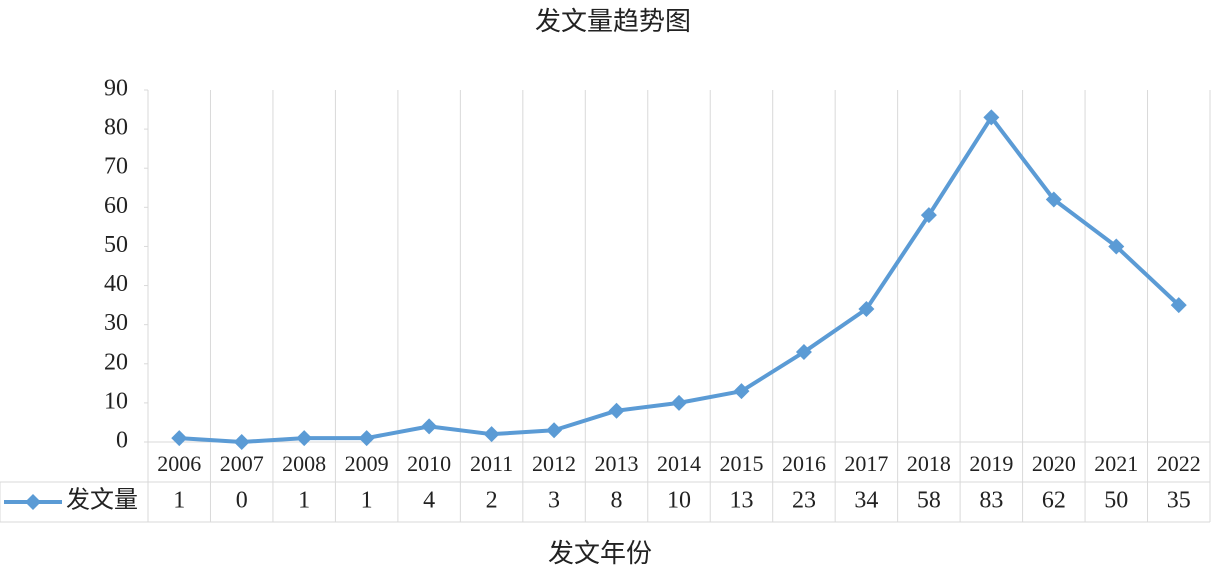  I want to click on table-value: 62, so click(1054, 501).